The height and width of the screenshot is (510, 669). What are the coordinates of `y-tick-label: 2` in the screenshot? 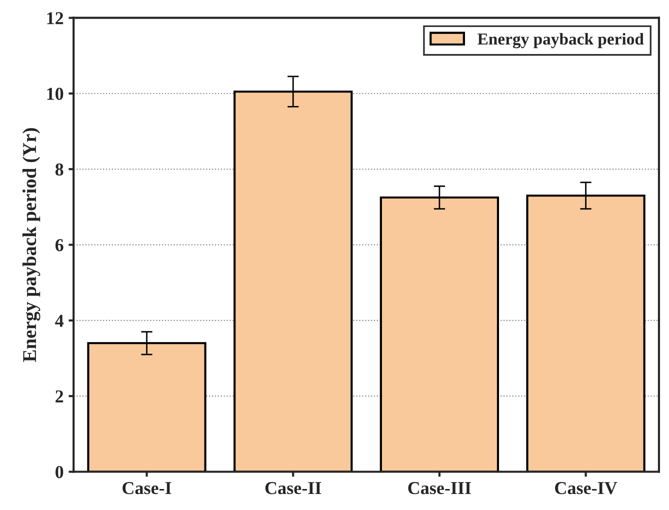 It's located at (60, 396).